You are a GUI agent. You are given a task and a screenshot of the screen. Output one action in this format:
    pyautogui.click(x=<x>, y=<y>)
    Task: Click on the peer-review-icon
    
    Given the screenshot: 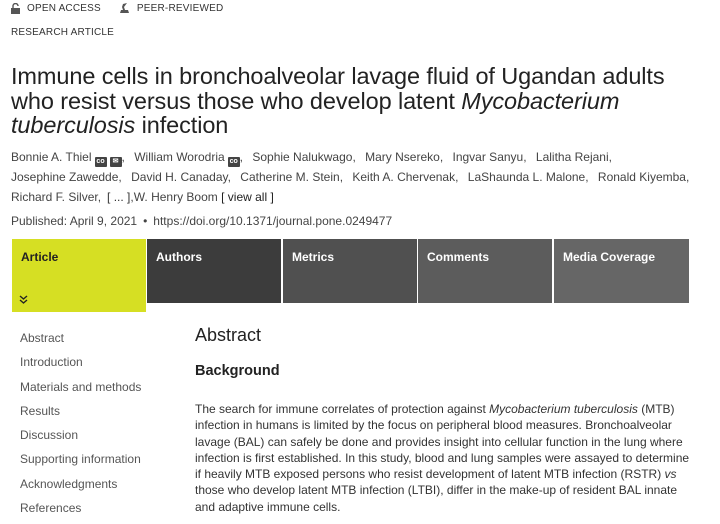 What is the action you would take?
    pyautogui.click(x=124, y=8)
    